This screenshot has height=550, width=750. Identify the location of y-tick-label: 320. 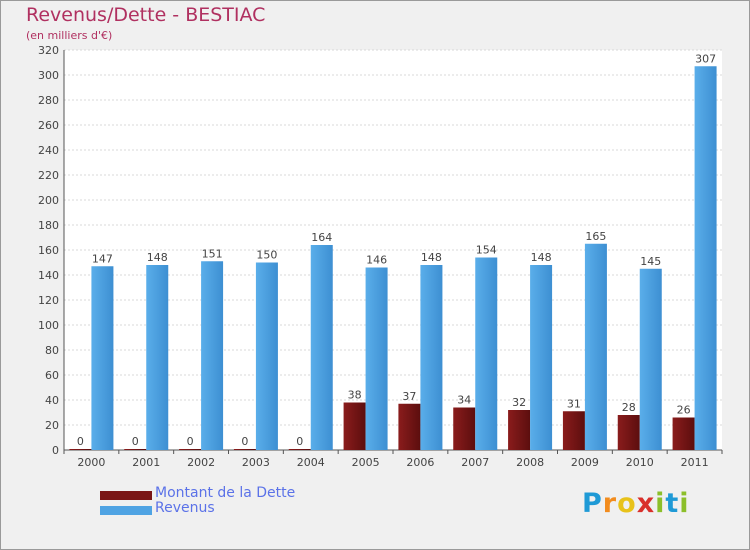
(48, 50).